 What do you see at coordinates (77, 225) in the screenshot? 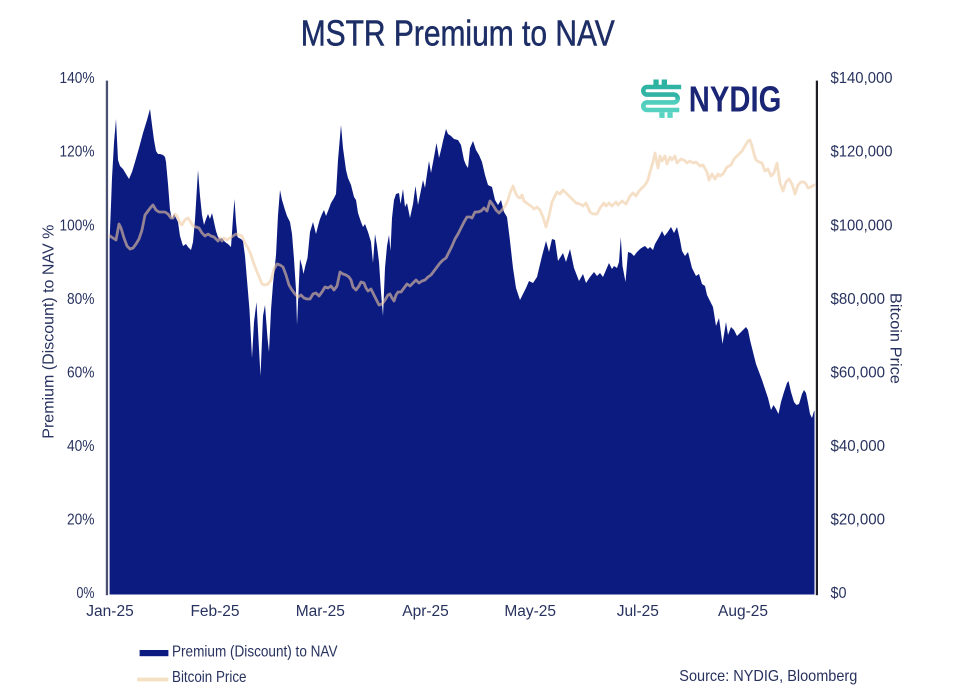
I see `svg-text: 100%` at bounding box center [77, 225].